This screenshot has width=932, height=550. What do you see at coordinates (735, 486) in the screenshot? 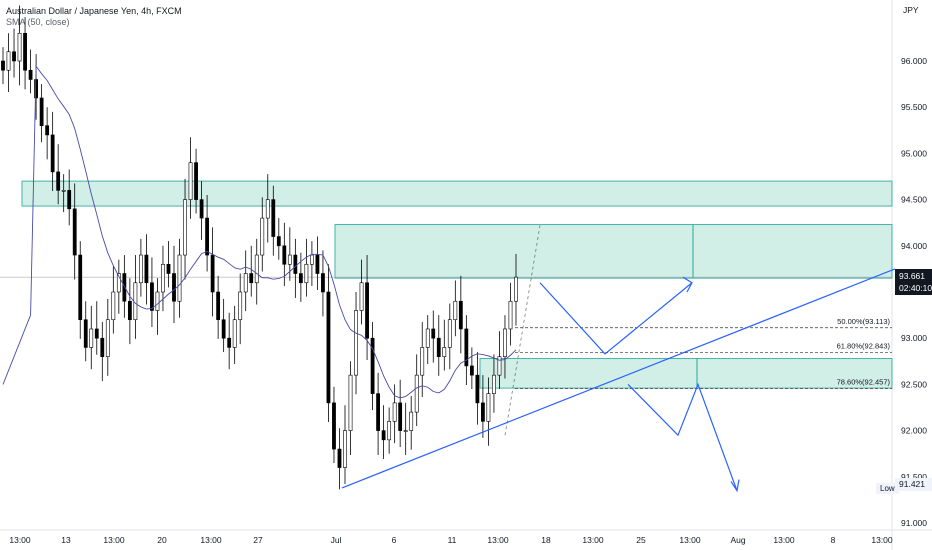
I see `arrow-head` at bounding box center [735, 486].